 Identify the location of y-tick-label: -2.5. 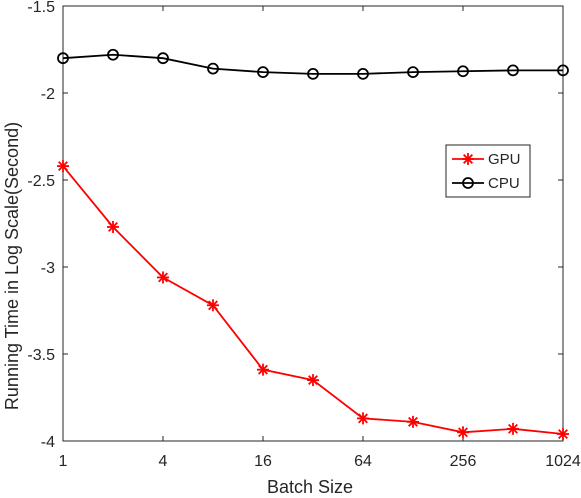
(41, 181).